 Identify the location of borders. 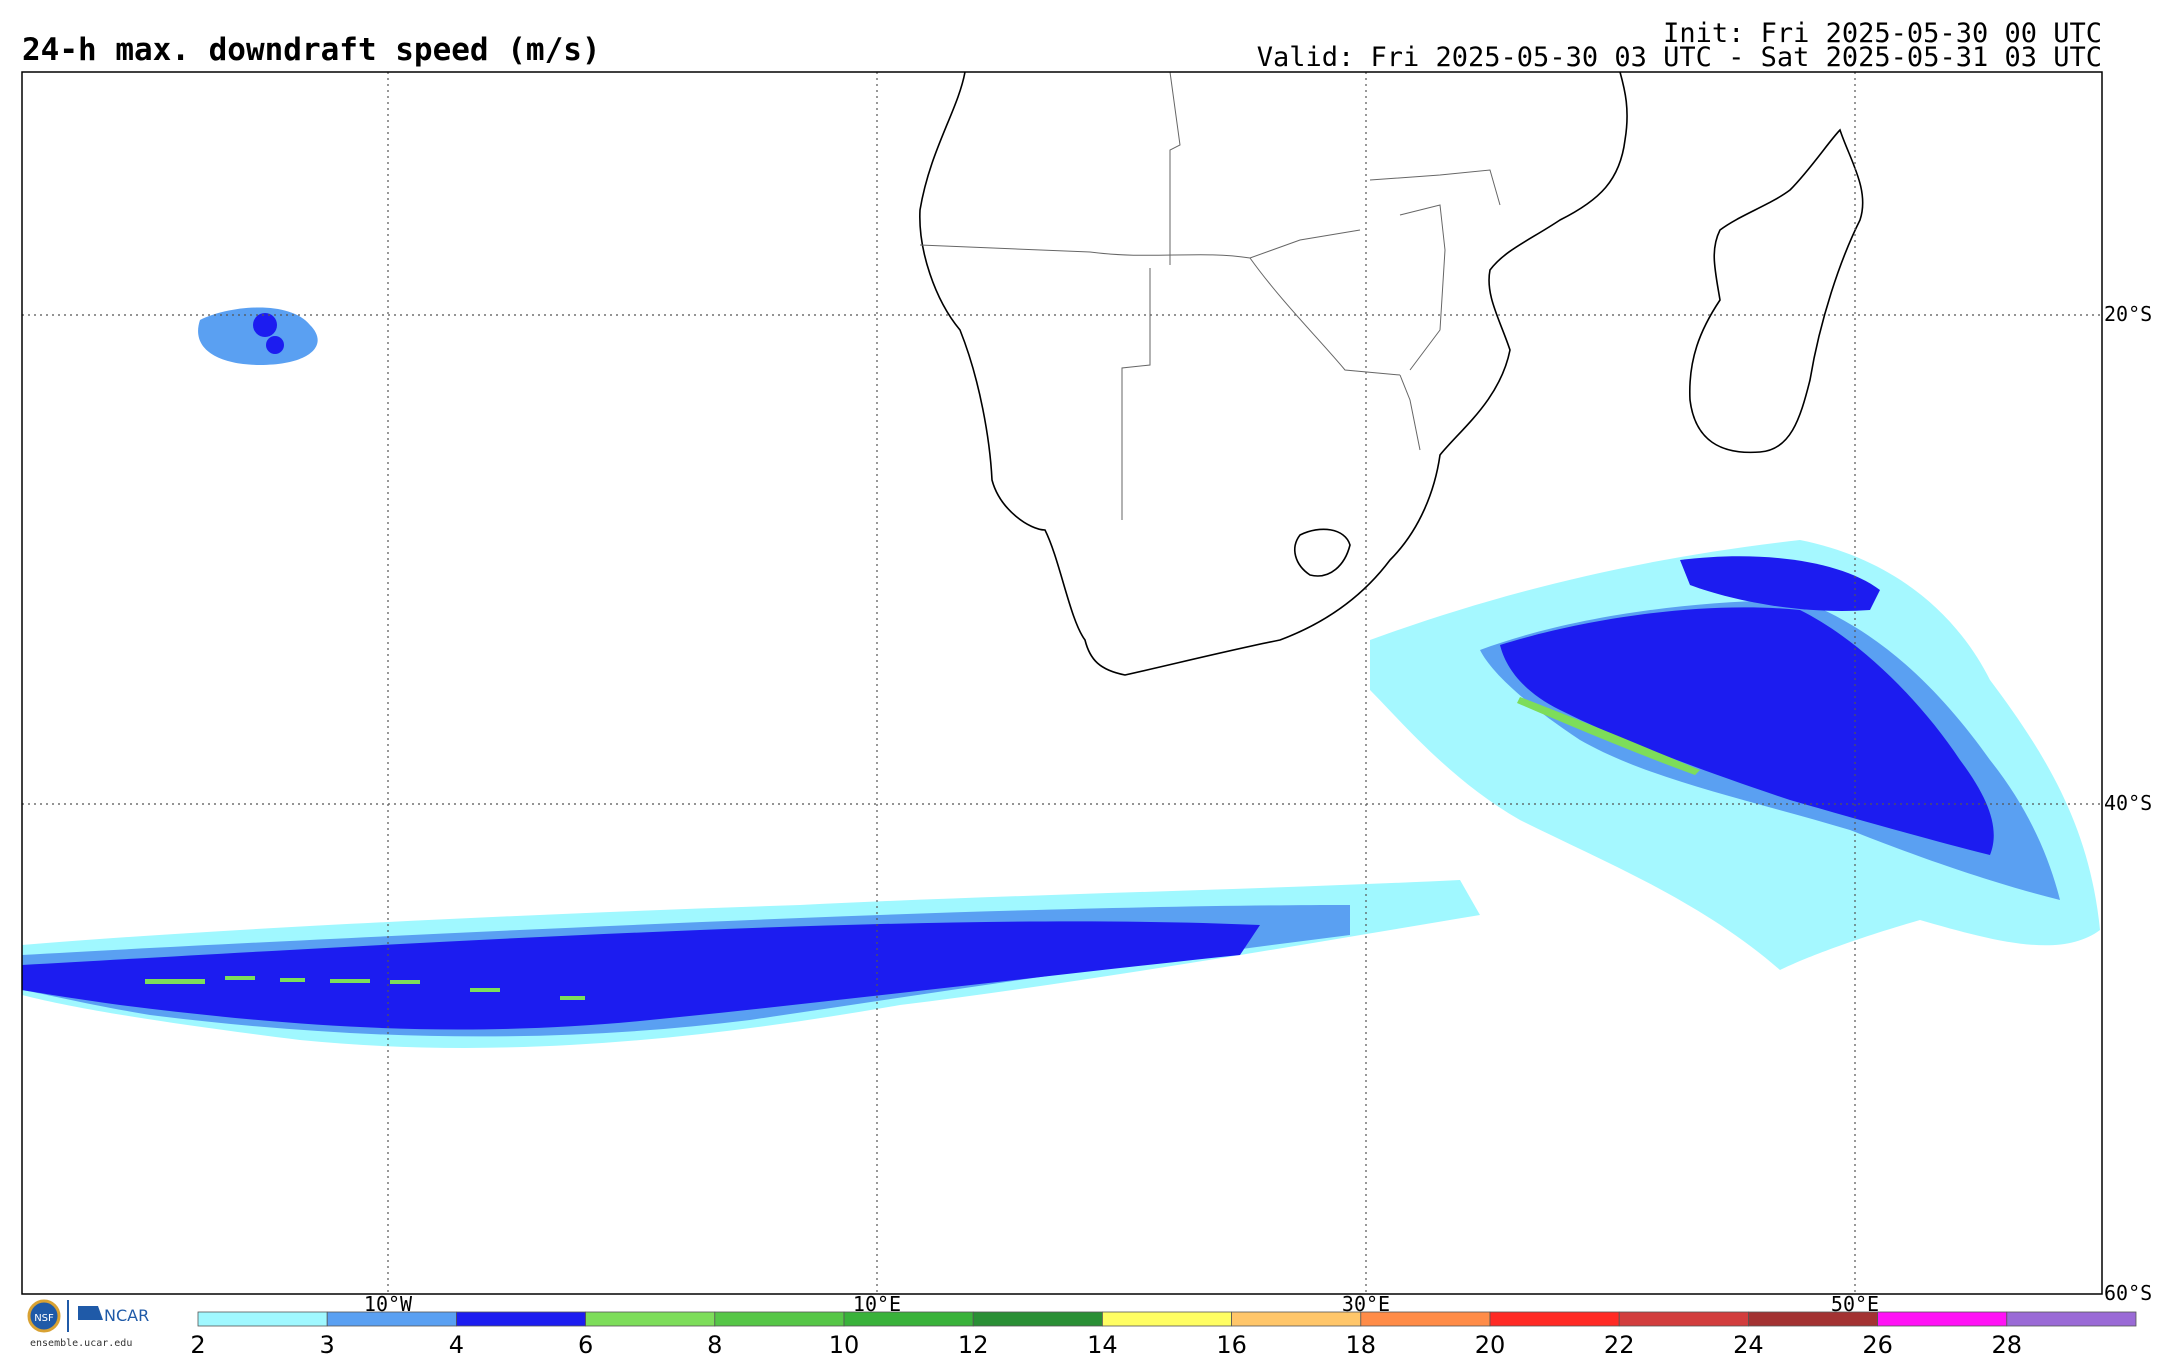
(1210, 295).